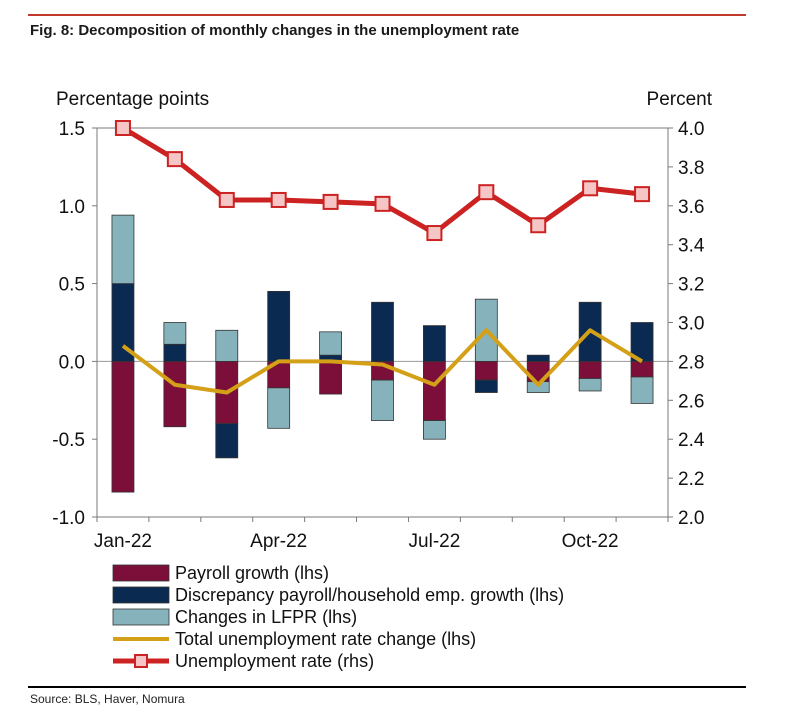 The height and width of the screenshot is (720, 802). I want to click on right-tick-label: 3.6, so click(691, 207).